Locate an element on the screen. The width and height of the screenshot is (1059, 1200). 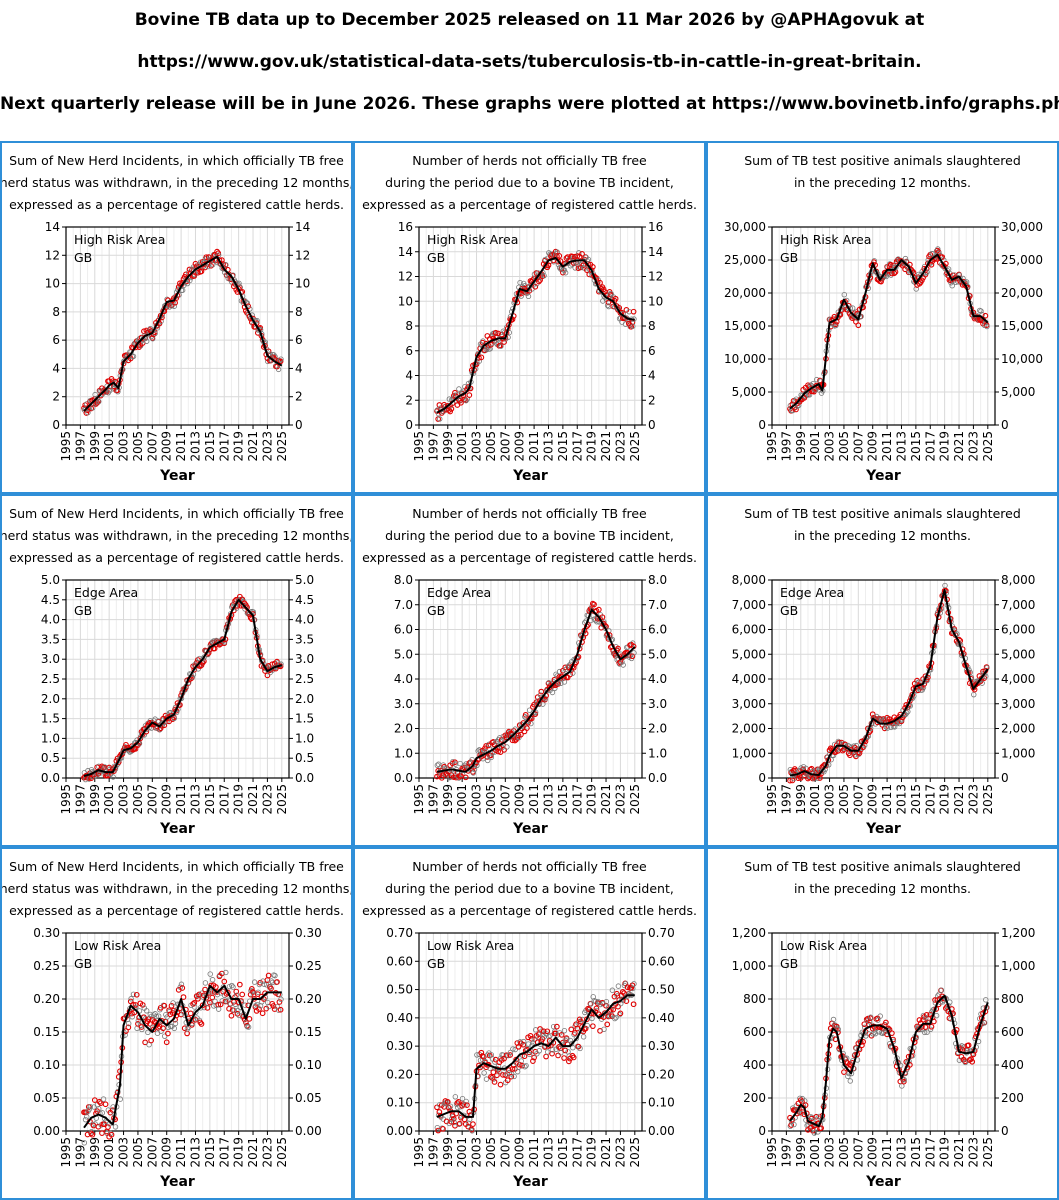
y-tick-label-right: 800 is located at coordinates (1012, 999).